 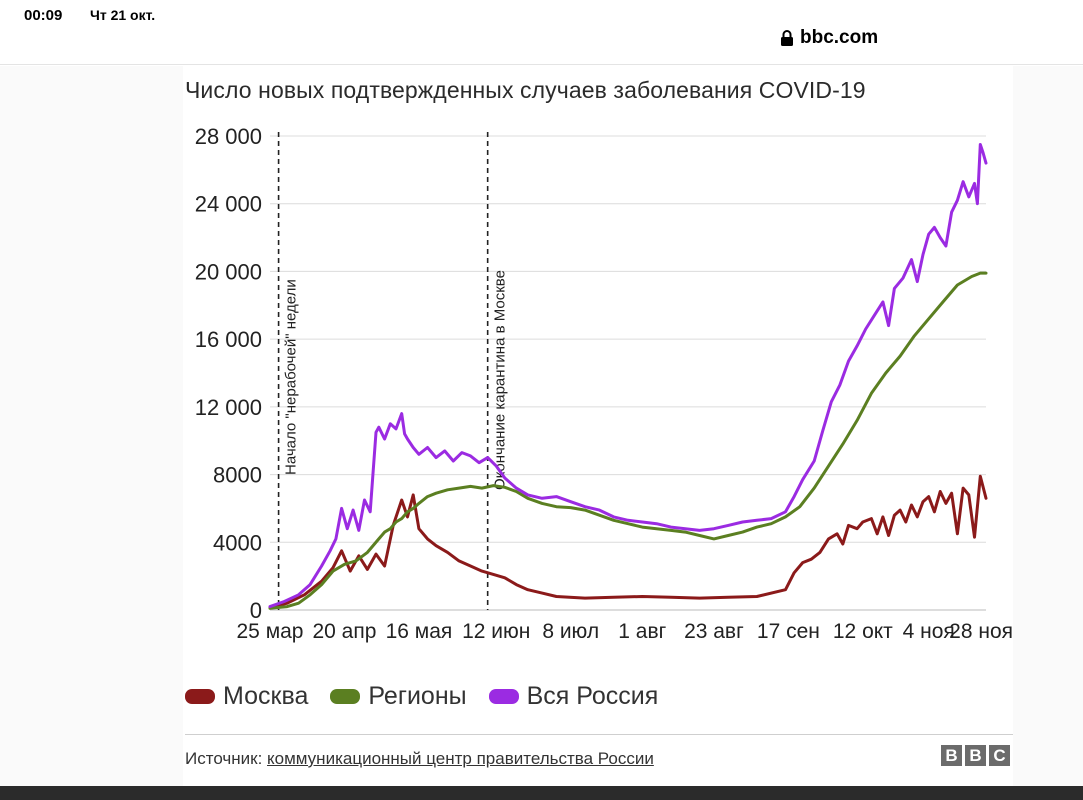 What do you see at coordinates (228, 271) in the screenshot?
I see `y-tick-label: 20 000` at bounding box center [228, 271].